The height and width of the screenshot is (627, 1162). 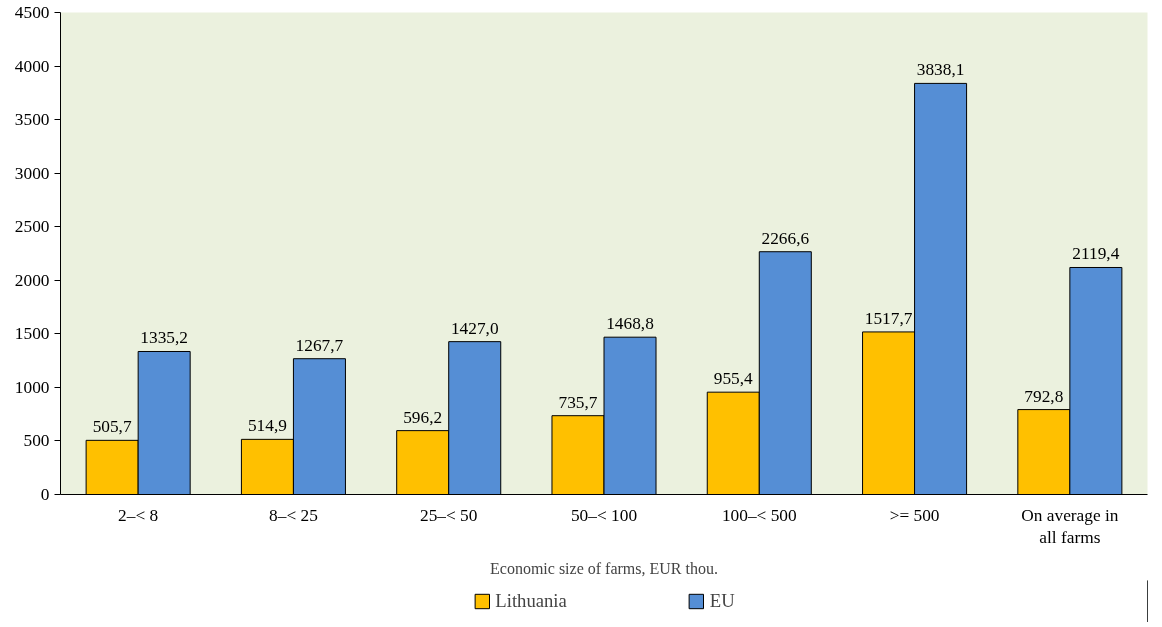 I want to click on y-tick-label: 1500, so click(x=32, y=334).